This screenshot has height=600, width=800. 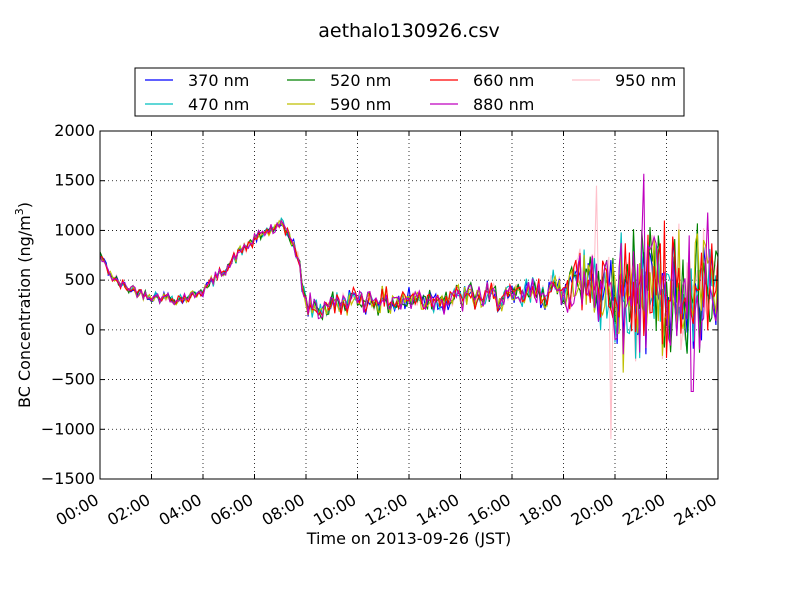 I want to click on legend-item: 470 nm, so click(x=197, y=104).